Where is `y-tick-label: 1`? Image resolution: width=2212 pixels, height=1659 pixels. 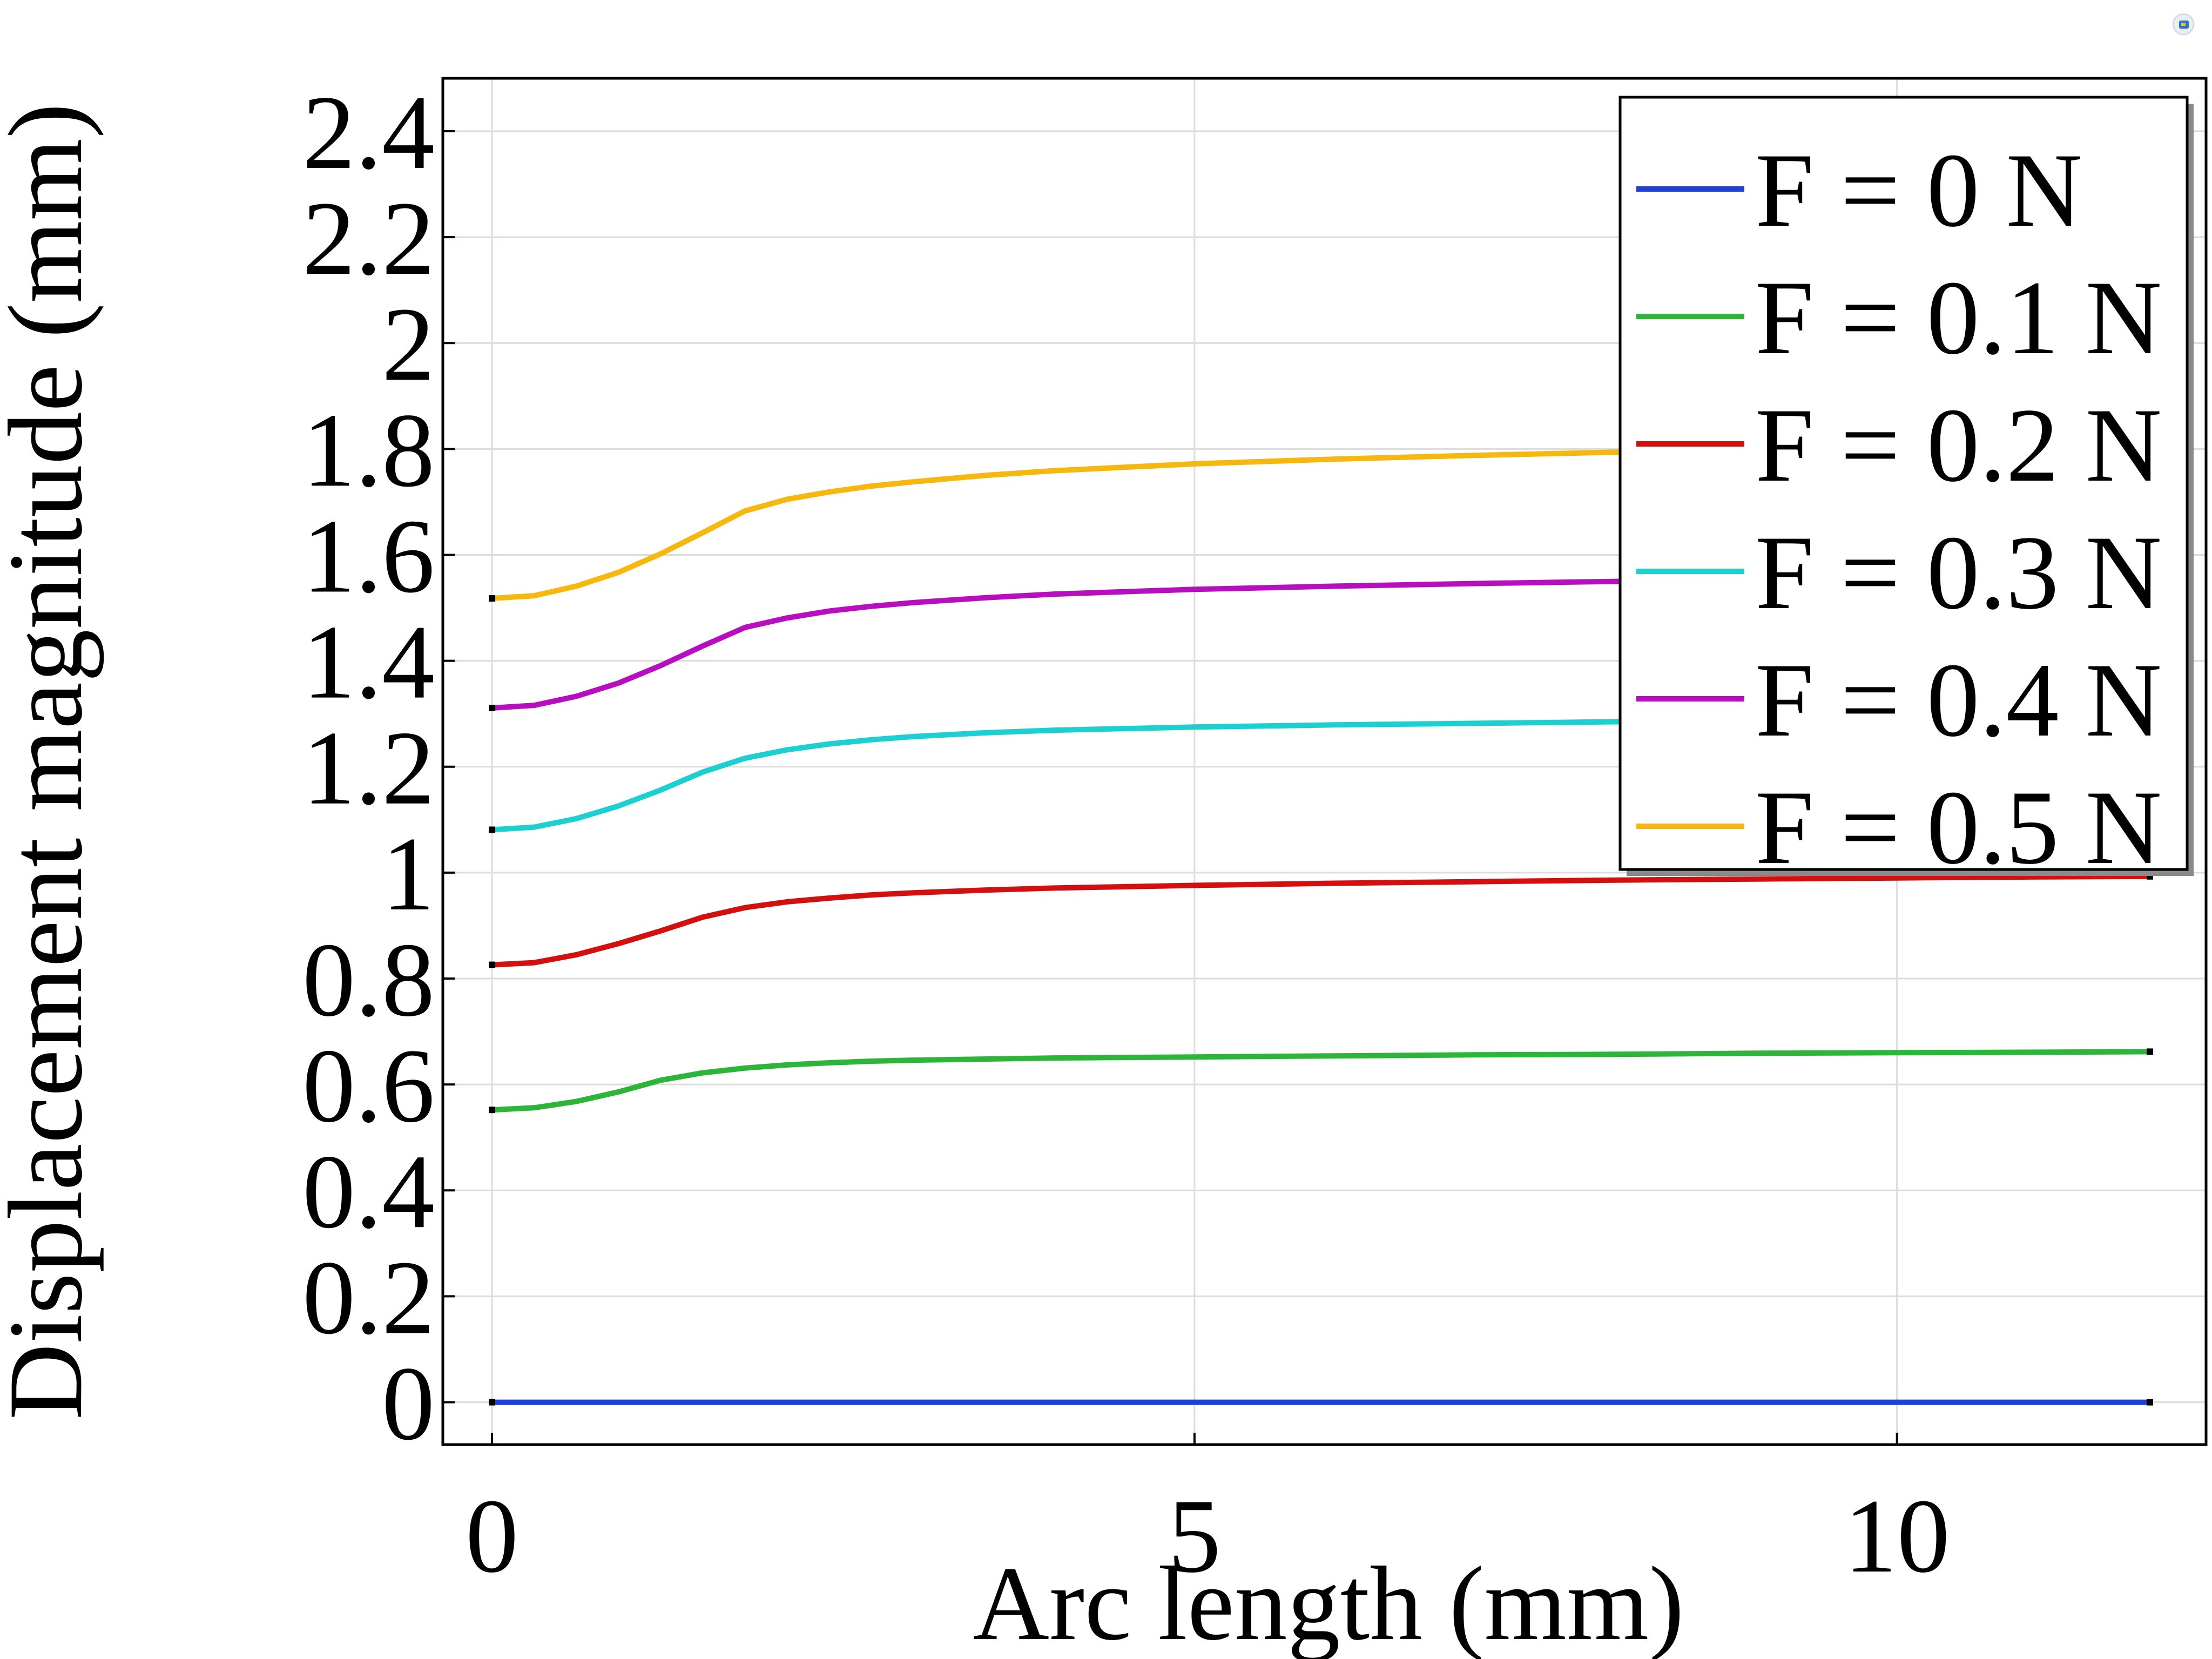
y-tick-label: 1 is located at coordinates (408, 874).